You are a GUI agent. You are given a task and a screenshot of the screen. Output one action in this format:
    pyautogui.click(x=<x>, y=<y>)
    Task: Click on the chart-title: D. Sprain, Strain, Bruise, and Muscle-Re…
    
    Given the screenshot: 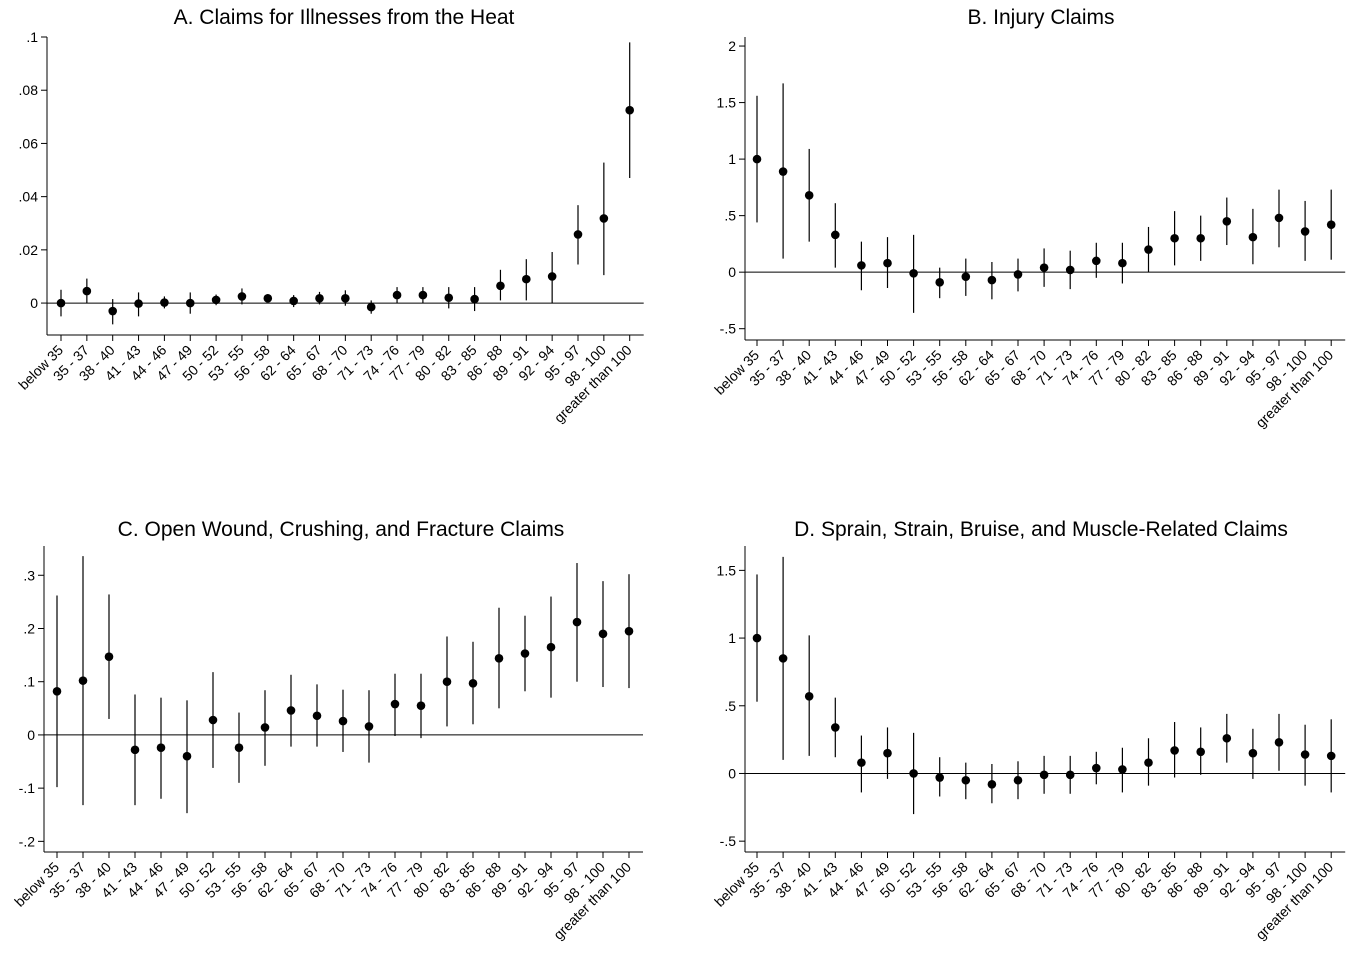 What is the action you would take?
    pyautogui.click(x=1041, y=529)
    